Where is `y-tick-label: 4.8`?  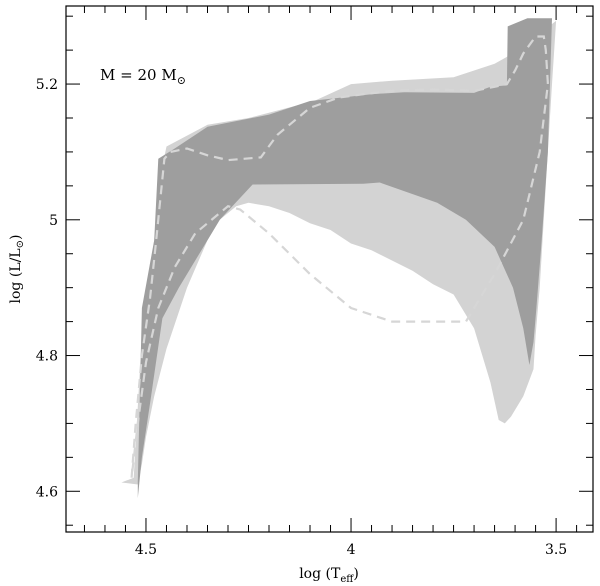
y-tick-label: 4.8 is located at coordinates (47, 357).